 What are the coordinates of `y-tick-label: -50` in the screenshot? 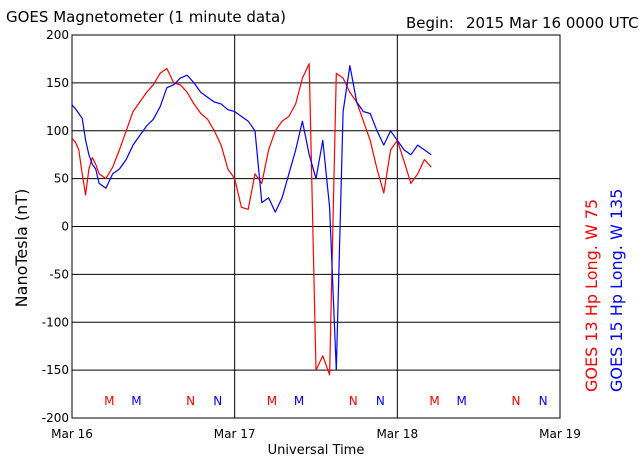 It's located at (59, 274).